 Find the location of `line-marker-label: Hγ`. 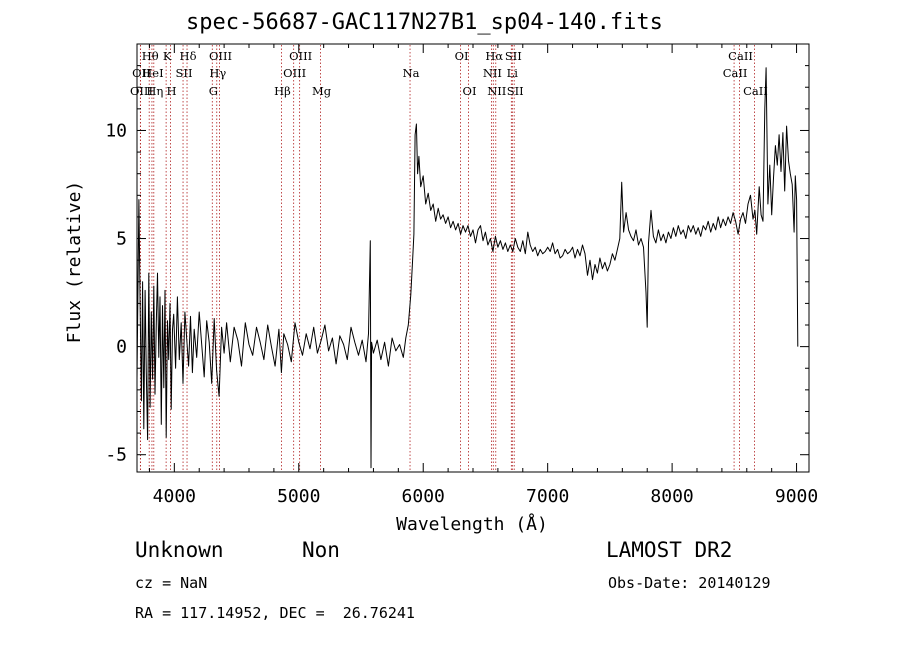

line-marker-label: Hγ is located at coordinates (217, 73).